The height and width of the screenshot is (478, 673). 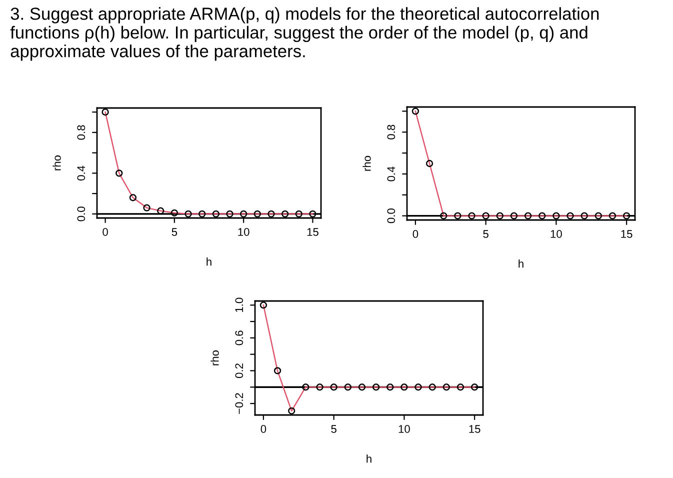 What do you see at coordinates (239, 305) in the screenshot?
I see `y-tick-label: 1.0` at bounding box center [239, 305].